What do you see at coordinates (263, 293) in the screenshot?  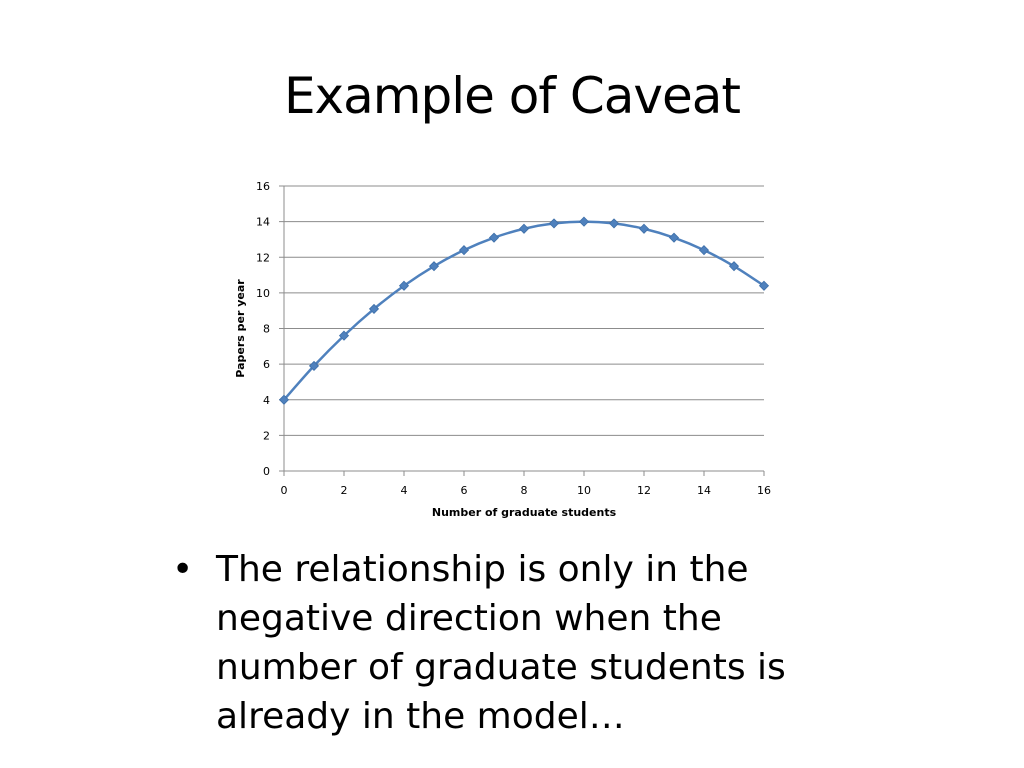 I see `y-tick-label: 10` at bounding box center [263, 293].